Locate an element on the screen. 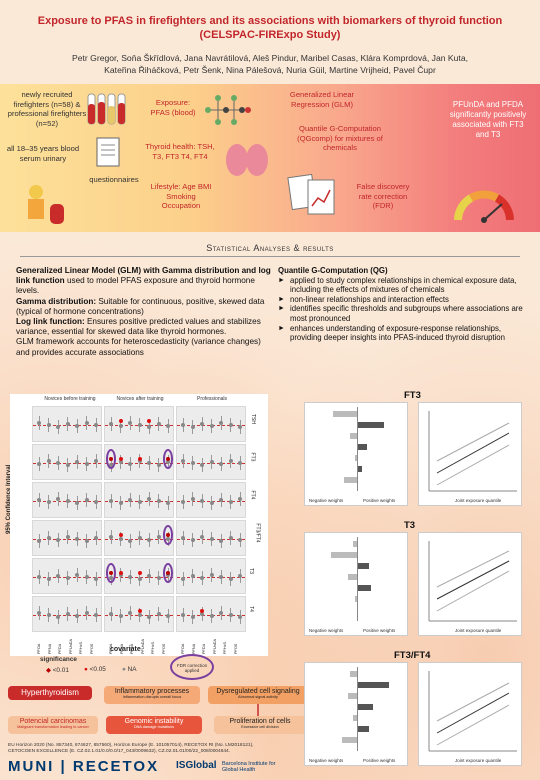 The image size is (540, 780). genomic-box: Genomic instability DNA damage mutations is located at coordinates (154, 725).